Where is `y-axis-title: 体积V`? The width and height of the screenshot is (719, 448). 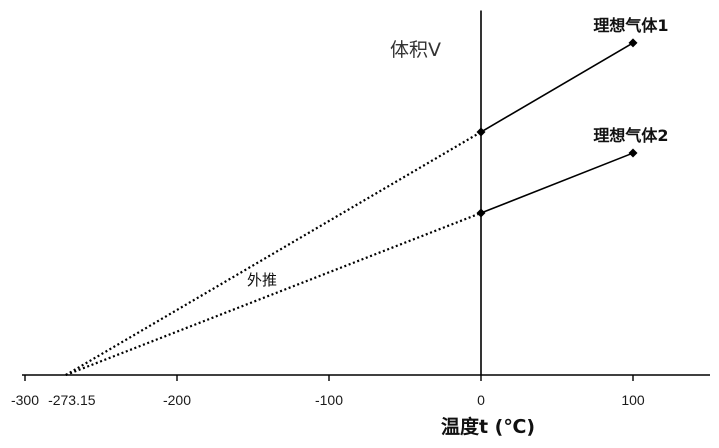 y-axis-title: 体积V is located at coordinates (415, 50).